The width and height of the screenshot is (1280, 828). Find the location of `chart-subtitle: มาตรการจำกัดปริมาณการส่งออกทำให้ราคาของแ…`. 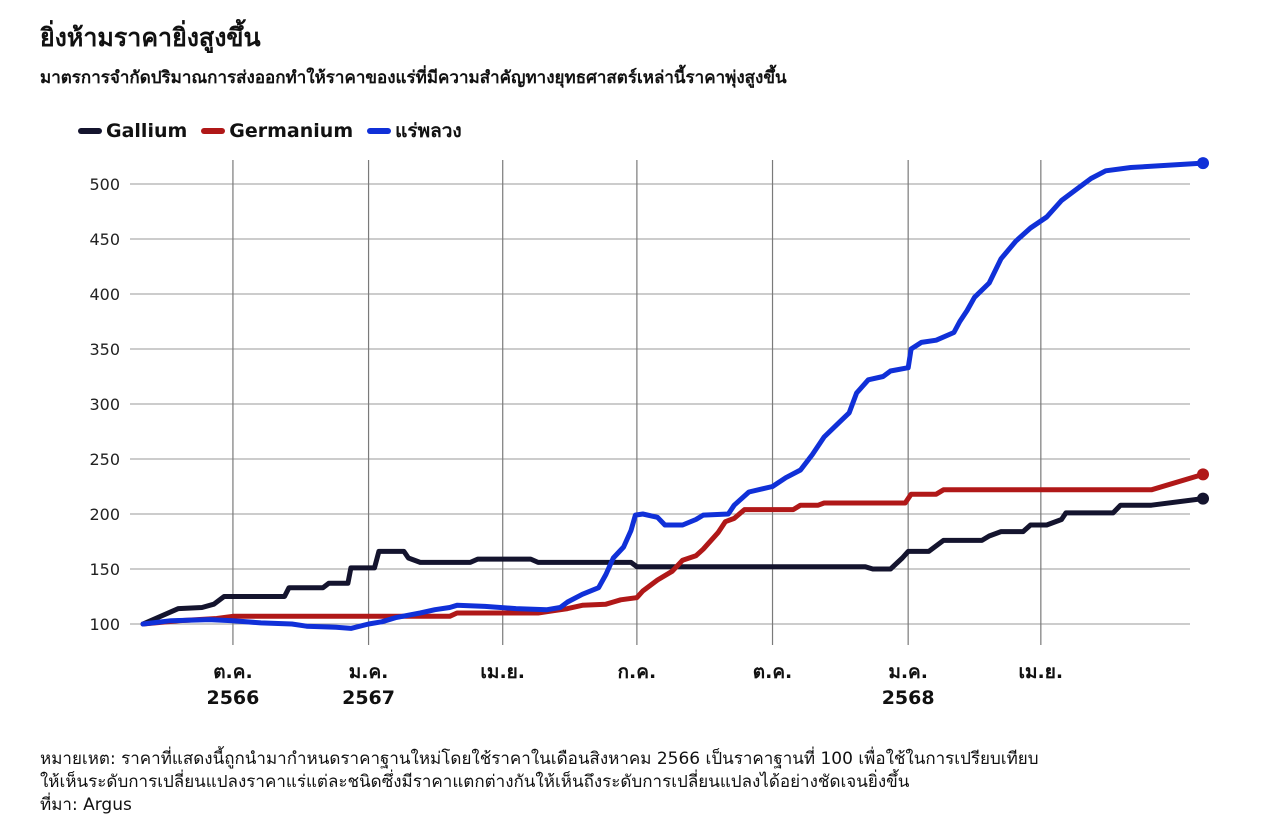

chart-subtitle: มาตรการจำกัดปริมาณการส่งออกทำให้ราคาของแ… is located at coordinates (413, 78).